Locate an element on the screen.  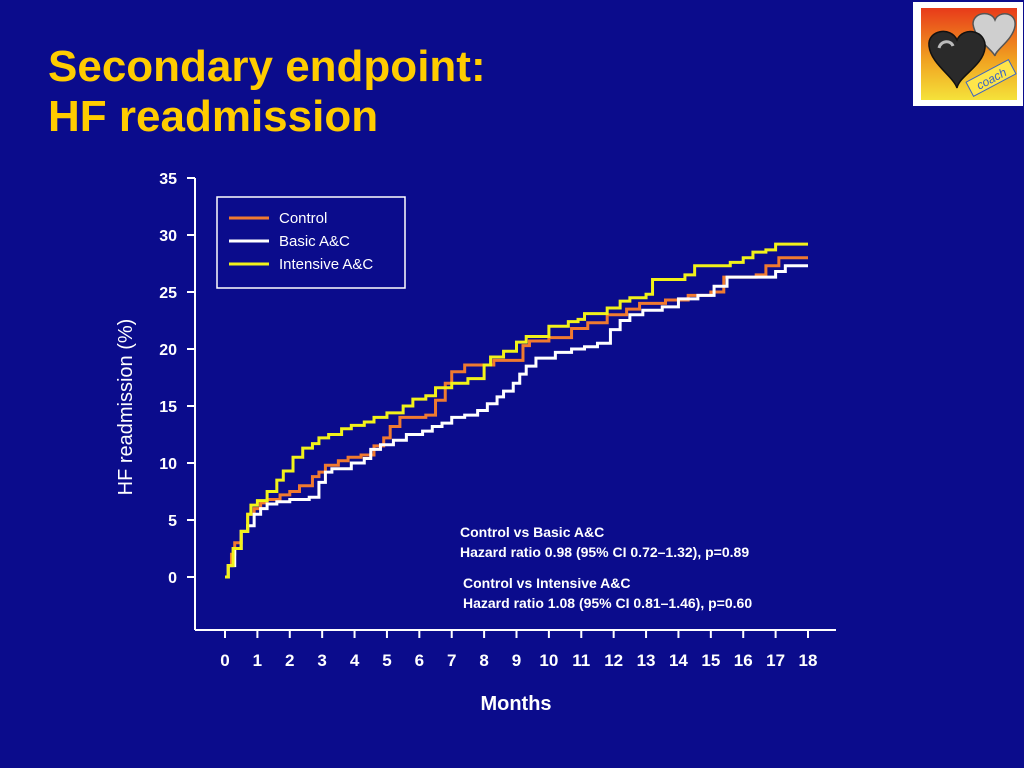
x-tick-label: 18 is located at coordinates (808, 660).